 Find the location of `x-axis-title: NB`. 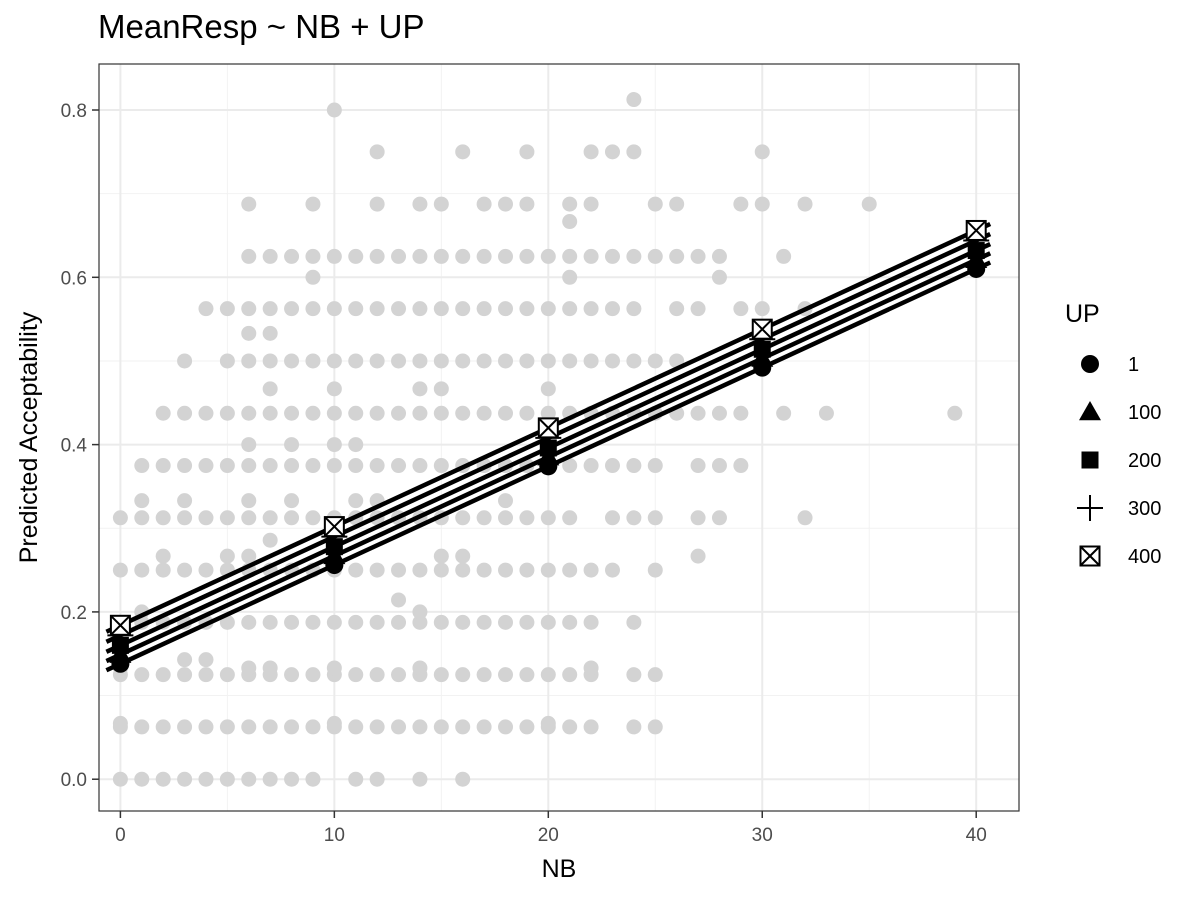

x-axis-title: NB is located at coordinates (559, 869).